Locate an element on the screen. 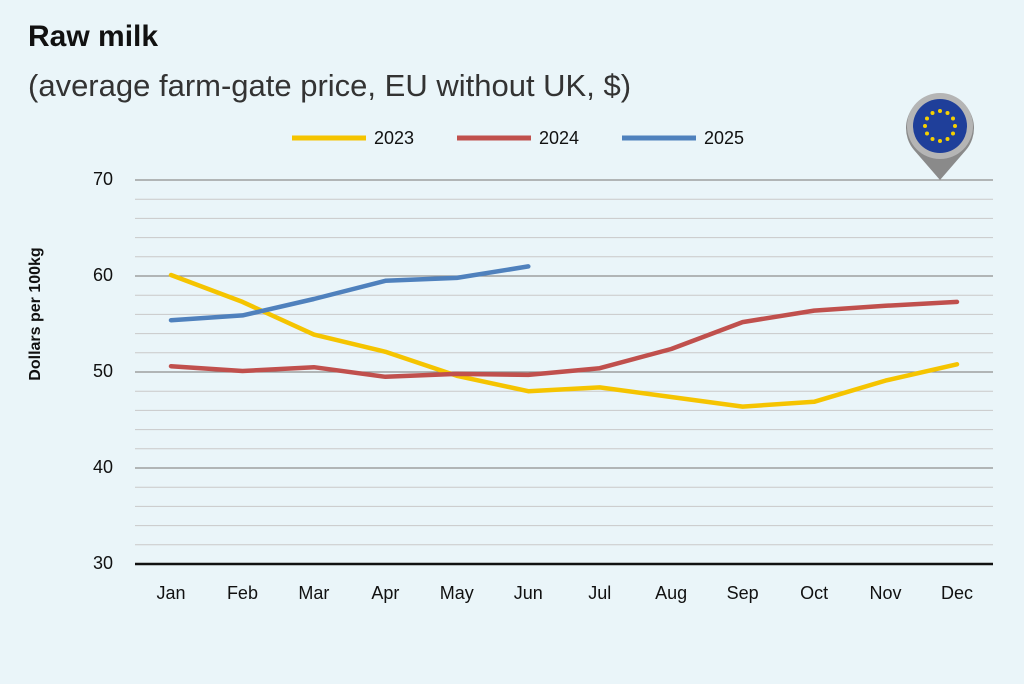 The width and height of the screenshot is (1024, 684). y-tick-label: 30 is located at coordinates (103, 563).